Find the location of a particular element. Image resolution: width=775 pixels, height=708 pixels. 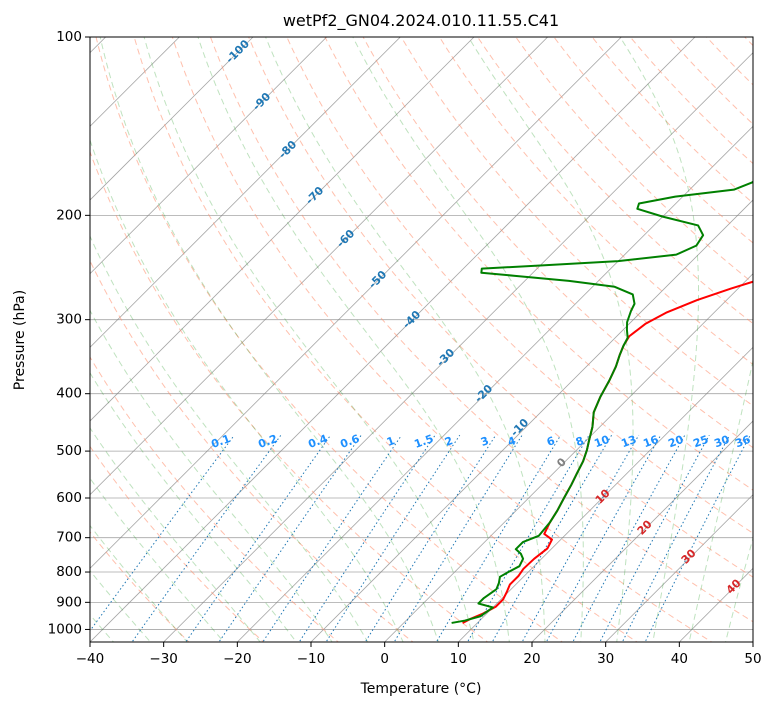

mixing-ratio-label: 1 is located at coordinates (391, 441).